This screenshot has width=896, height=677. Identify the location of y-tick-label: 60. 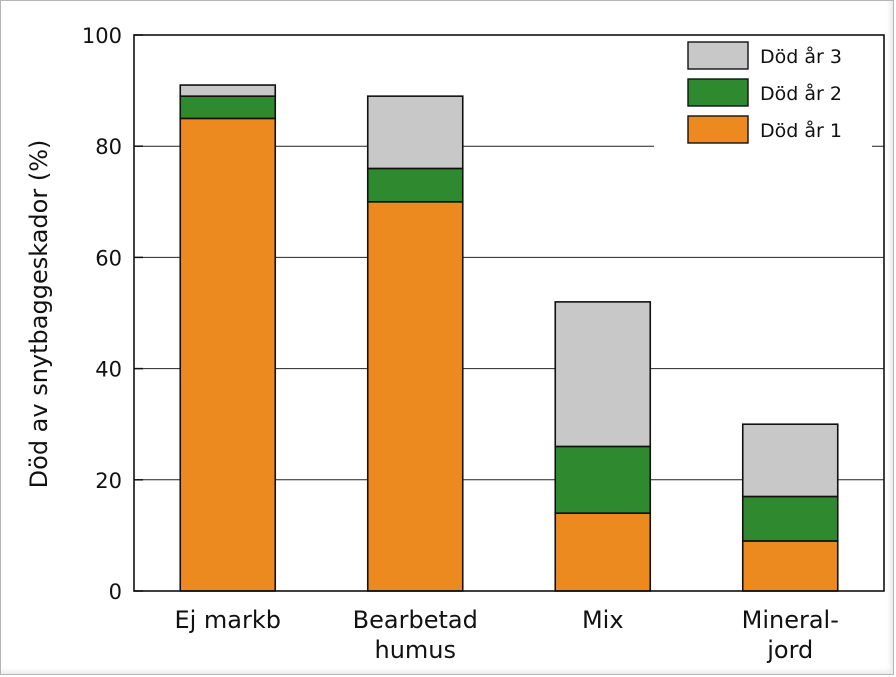
(108, 258).